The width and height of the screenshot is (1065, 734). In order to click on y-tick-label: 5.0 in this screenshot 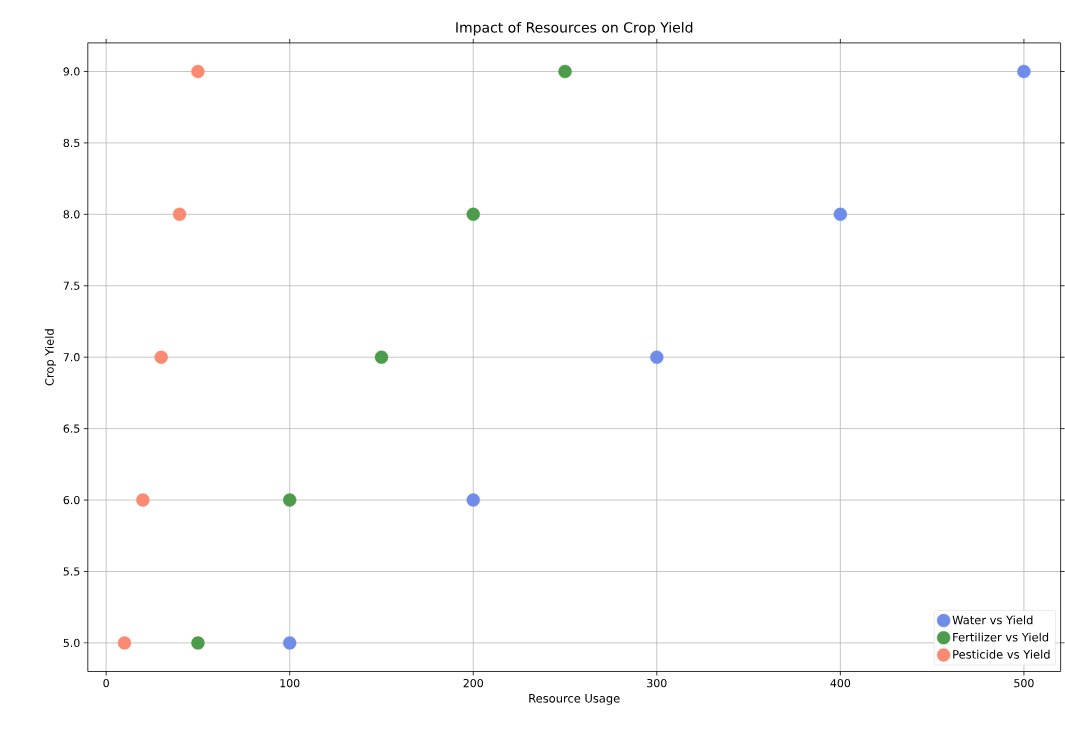, I will do `click(71, 642)`.